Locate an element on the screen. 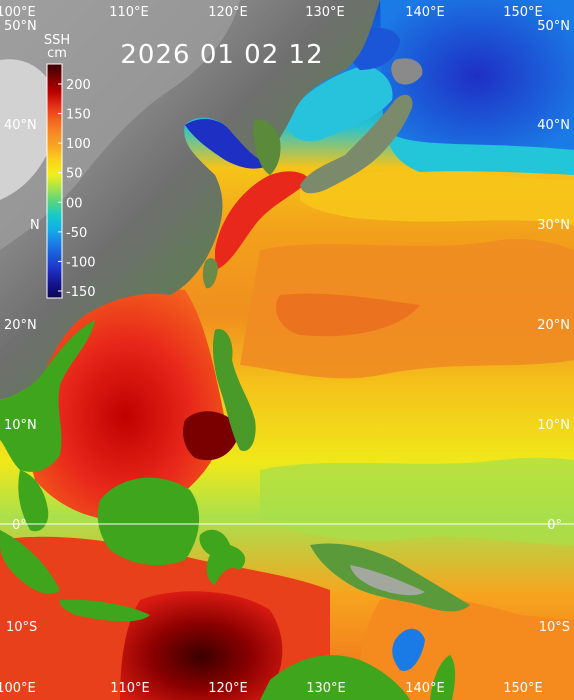 The image size is (574, 700). taiwan is located at coordinates (210, 273).